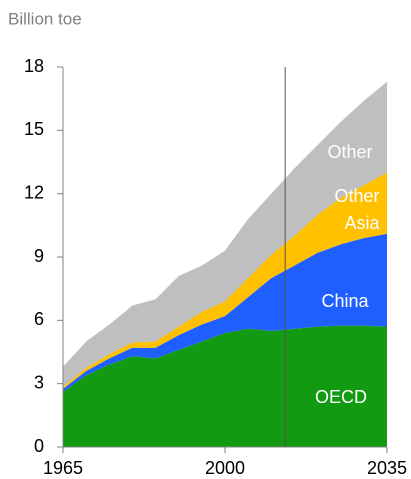  What do you see at coordinates (34, 192) in the screenshot?
I see `y-tick-label: 12` at bounding box center [34, 192].